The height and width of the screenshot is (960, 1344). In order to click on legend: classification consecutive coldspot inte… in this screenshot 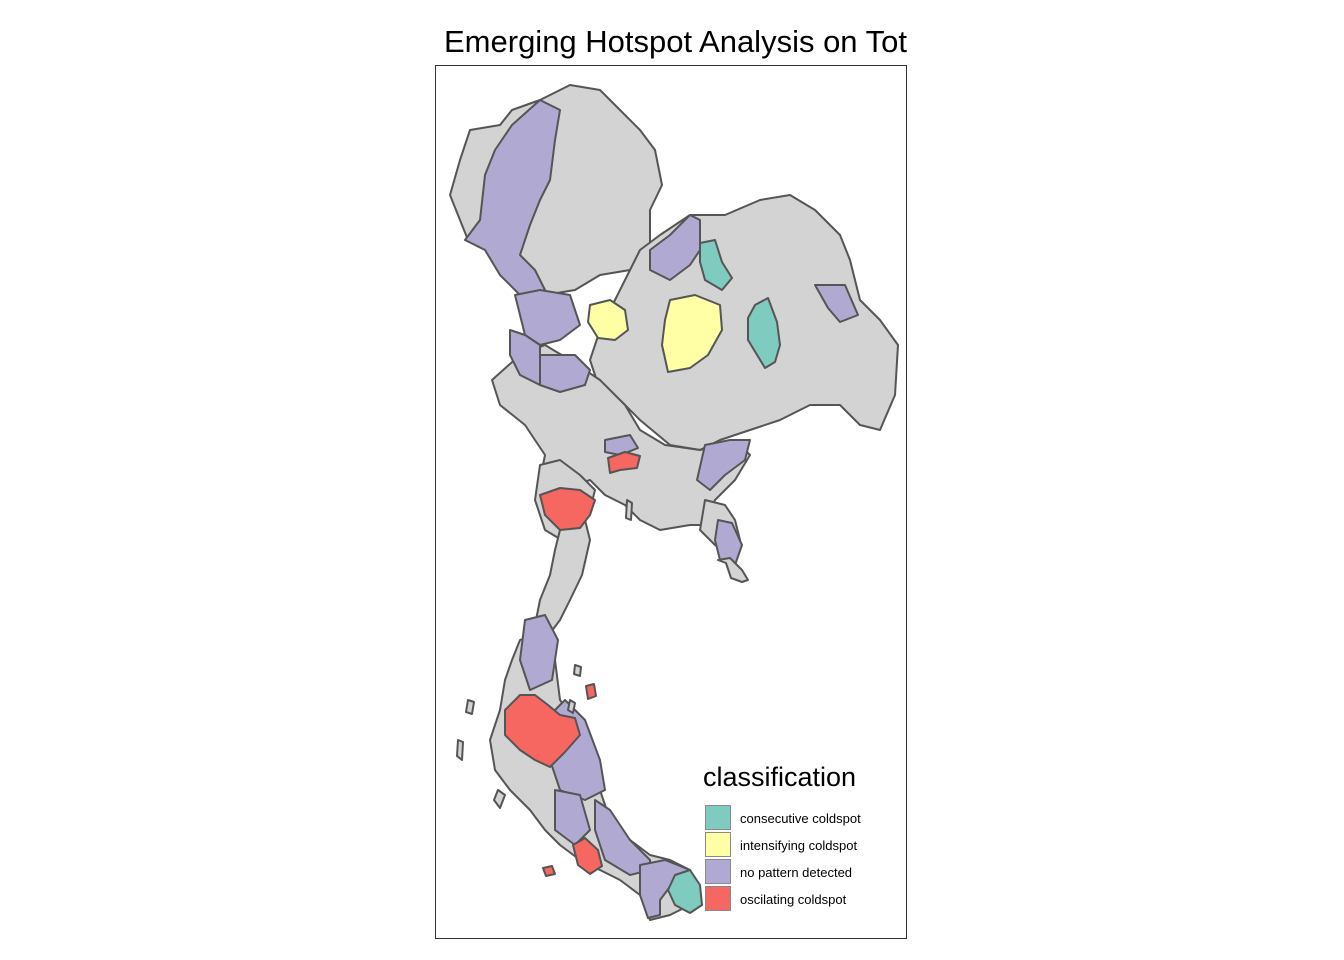, I will do `click(803, 842)`.